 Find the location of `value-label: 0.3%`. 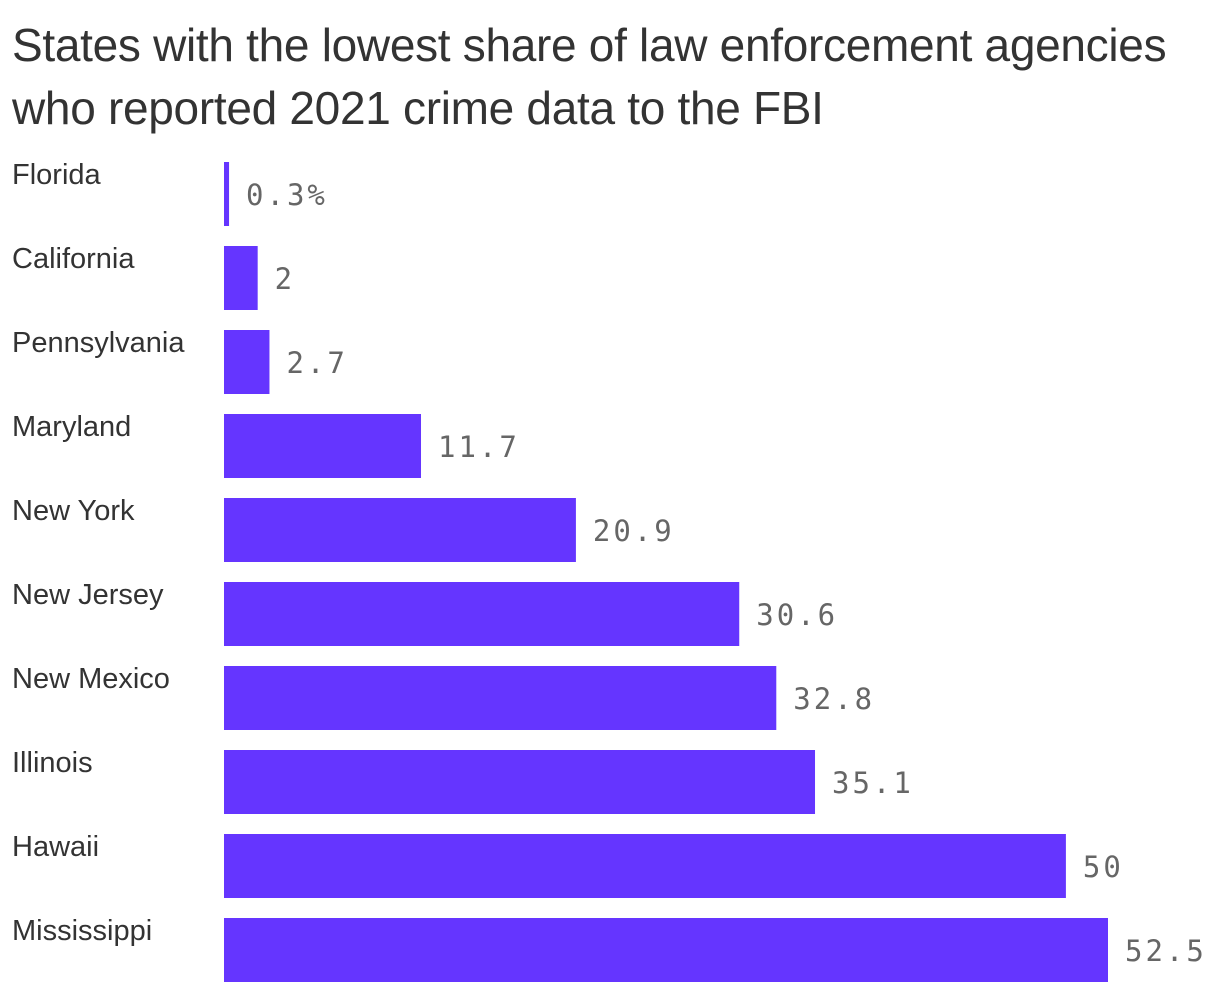

value-label: 0.3% is located at coordinates (287, 195).